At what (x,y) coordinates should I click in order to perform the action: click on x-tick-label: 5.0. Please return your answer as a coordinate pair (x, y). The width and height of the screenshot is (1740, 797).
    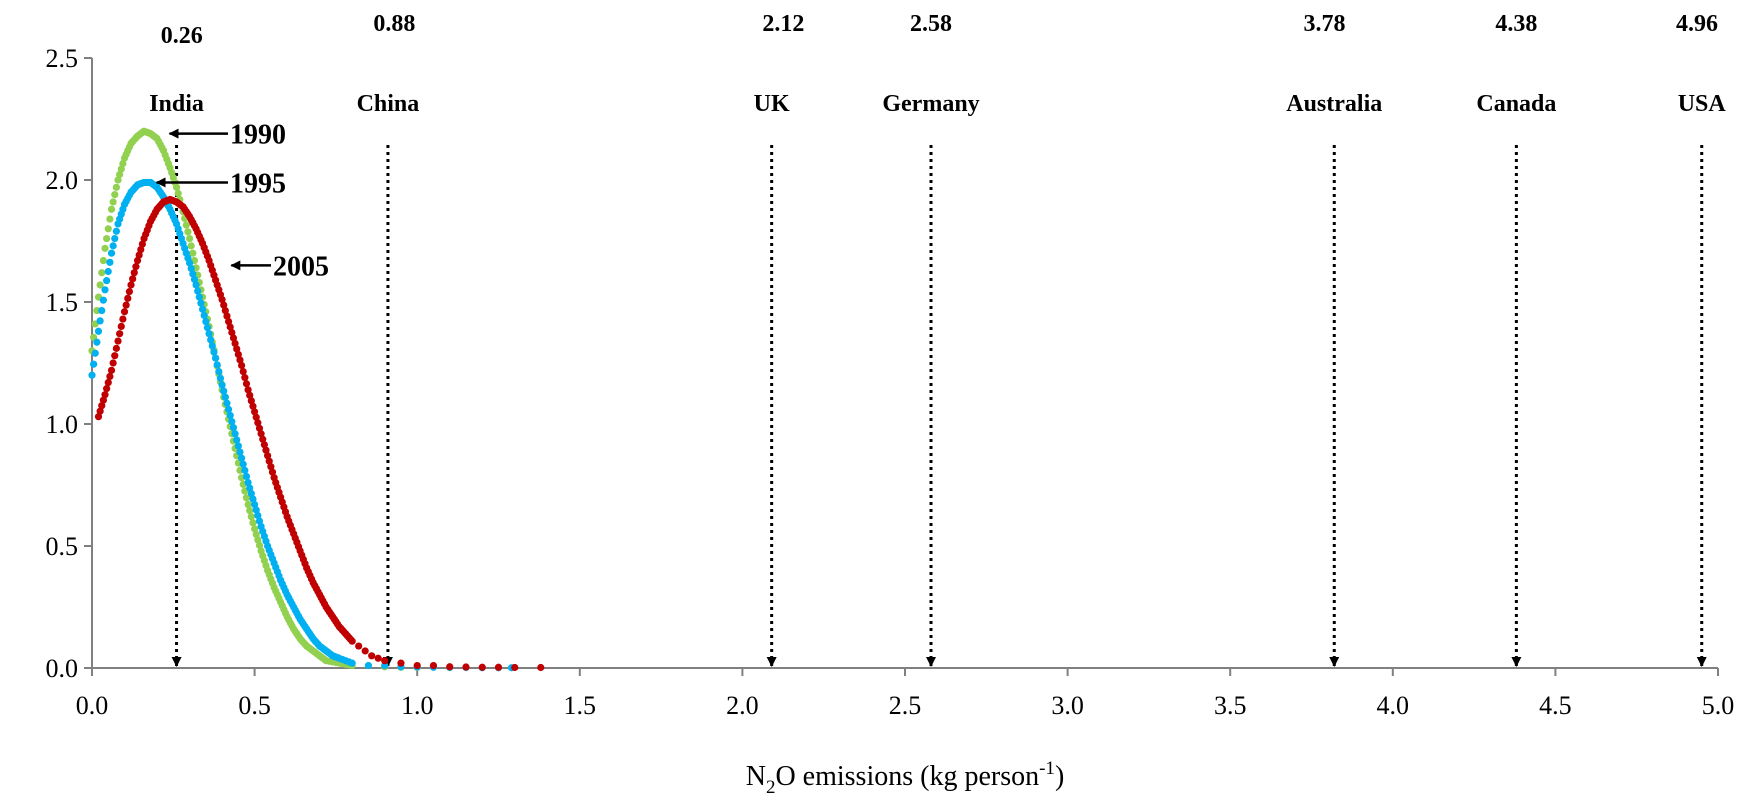
    Looking at the image, I should click on (1718, 705).